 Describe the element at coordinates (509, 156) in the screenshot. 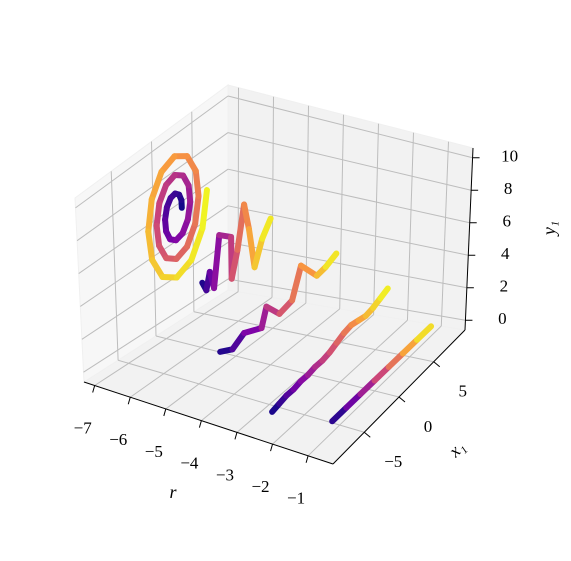

I see `z-tick-label: 10` at that location.